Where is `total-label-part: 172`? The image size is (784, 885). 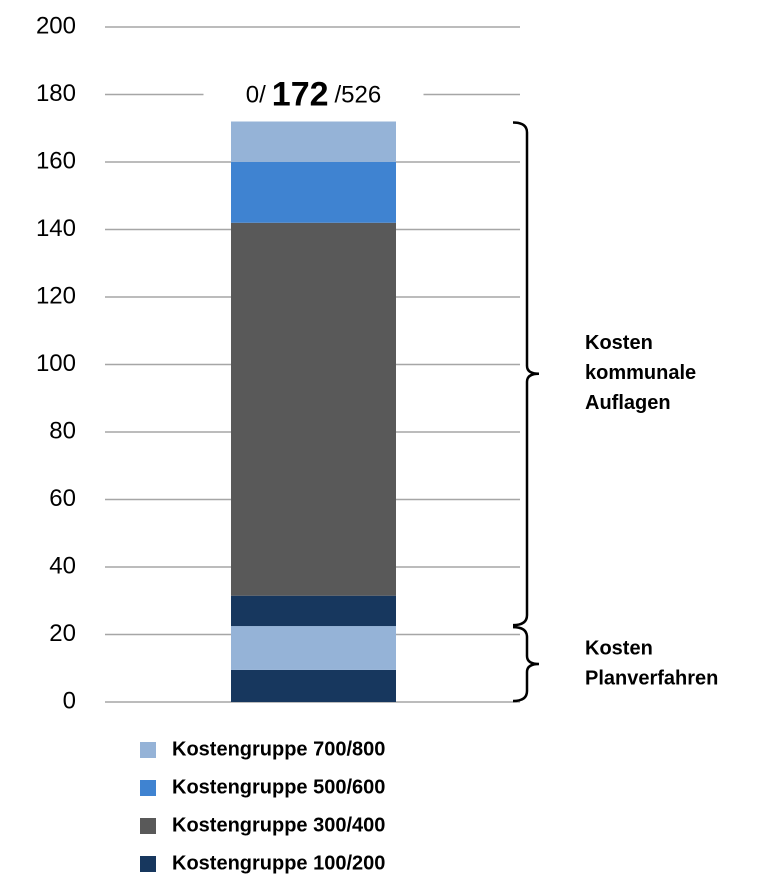 total-label-part: 172 is located at coordinates (300, 94).